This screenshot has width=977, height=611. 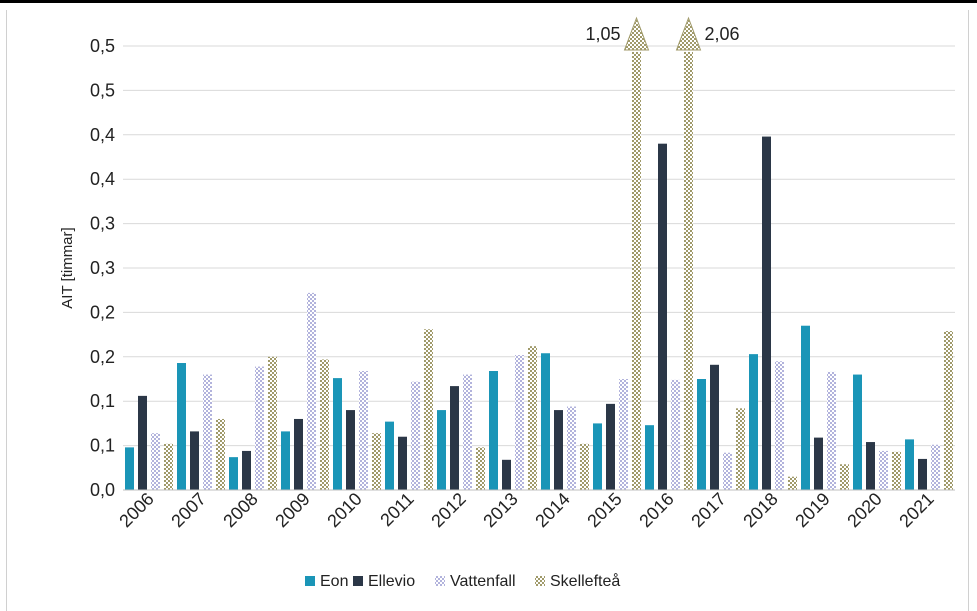 I want to click on legend: Eon Ellevio Vattenfall Skellefteå, so click(x=462, y=581).